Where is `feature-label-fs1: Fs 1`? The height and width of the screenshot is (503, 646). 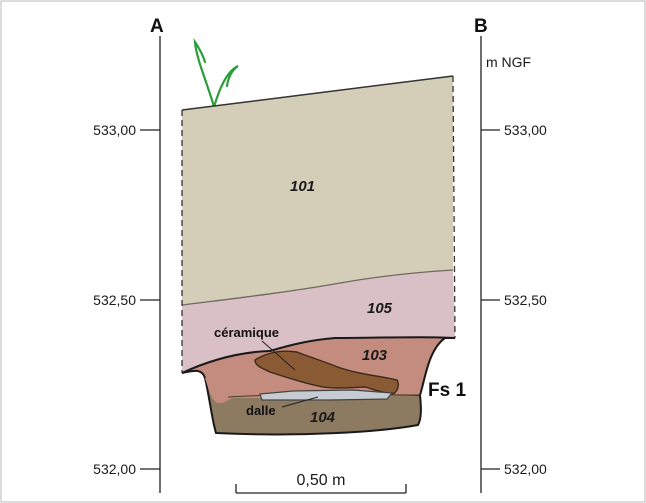 feature-label-fs1: Fs 1 is located at coordinates (447, 390).